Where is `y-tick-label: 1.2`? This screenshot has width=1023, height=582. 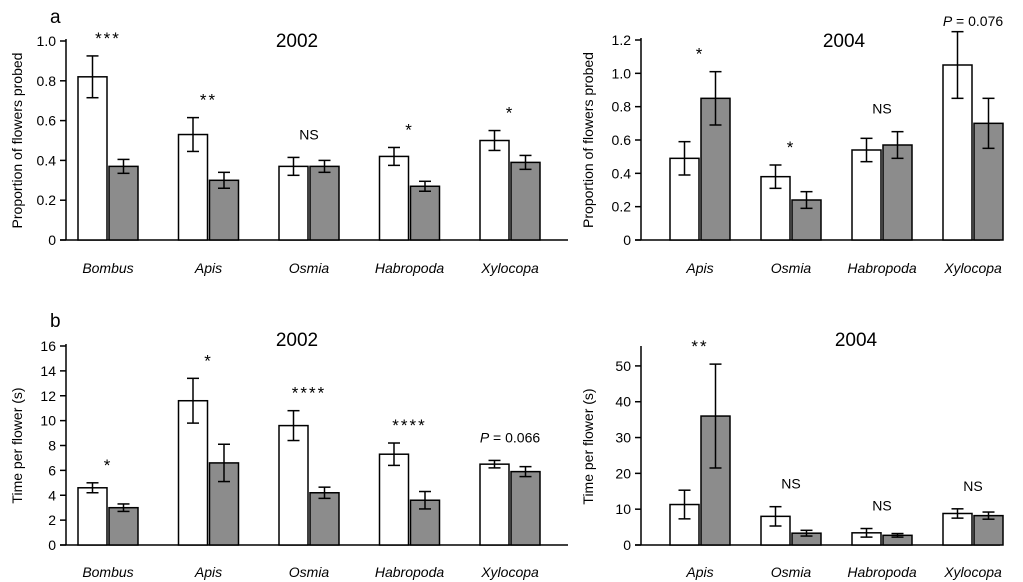
y-tick-label: 1.2 is located at coordinates (622, 40).